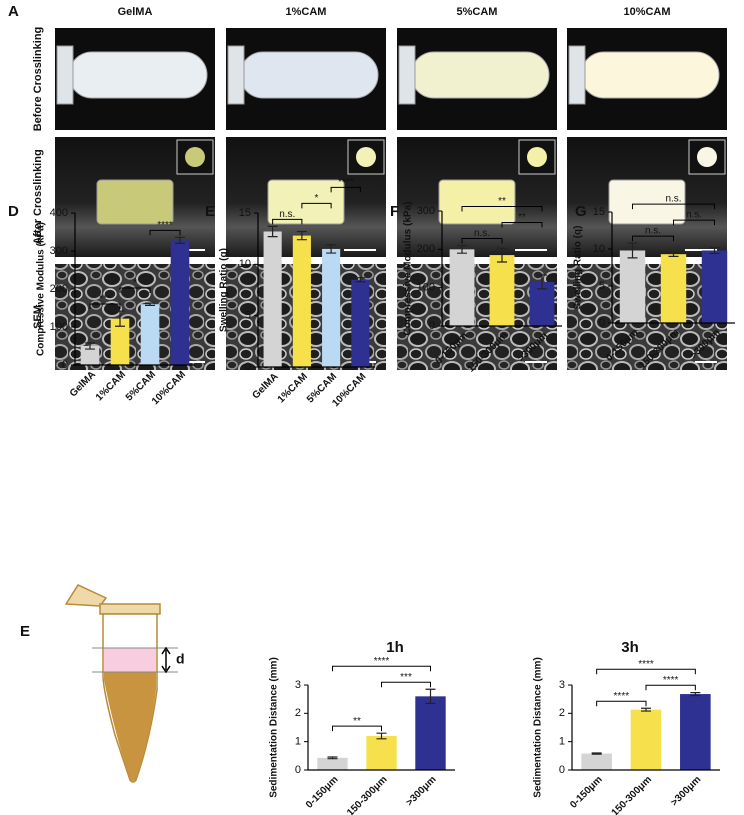 This screenshot has height=815, width=744. Describe the element at coordinates (522, 217) in the screenshot. I see `significance-label: **` at that location.